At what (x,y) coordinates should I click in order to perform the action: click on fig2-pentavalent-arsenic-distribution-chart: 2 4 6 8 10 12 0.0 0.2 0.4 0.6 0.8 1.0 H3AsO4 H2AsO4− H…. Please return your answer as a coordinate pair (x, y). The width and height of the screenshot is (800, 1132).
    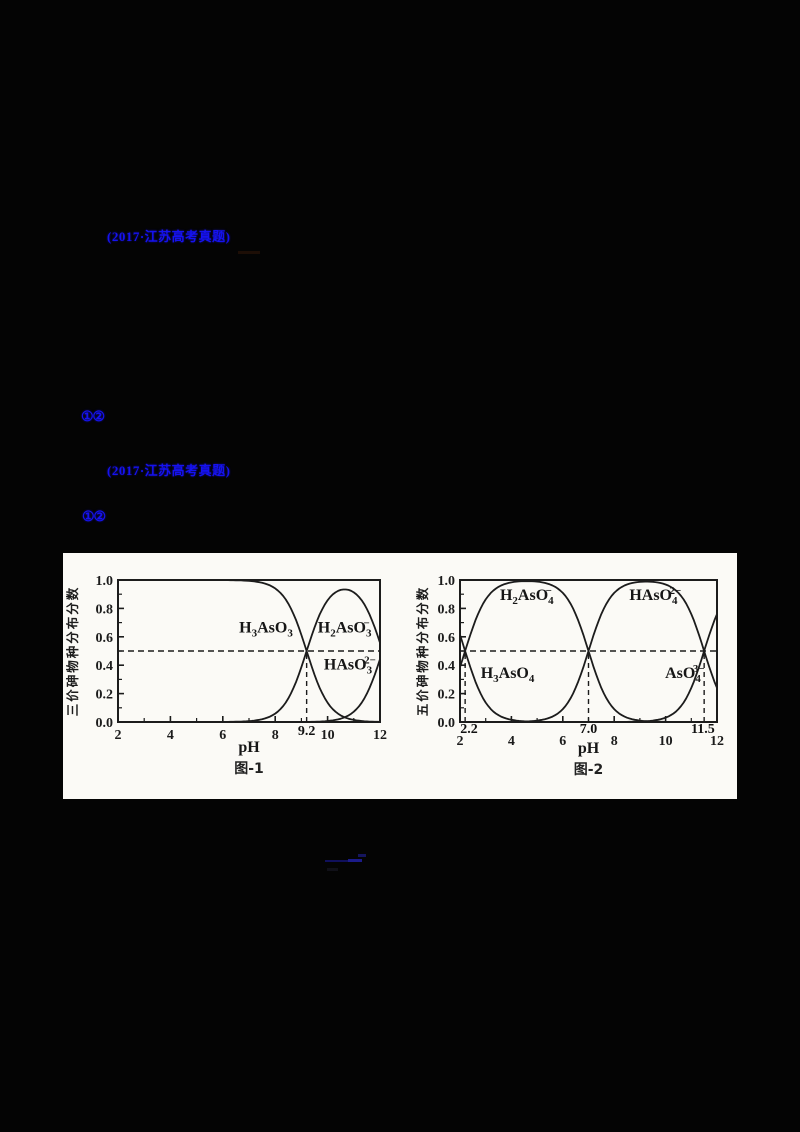
    Looking at the image, I should click on (569, 676).